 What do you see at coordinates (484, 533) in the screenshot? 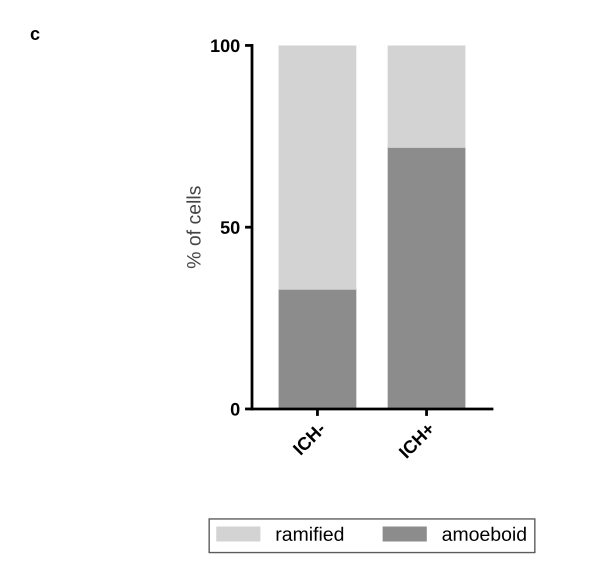
I see `legend-label: amoeboid` at bounding box center [484, 533].